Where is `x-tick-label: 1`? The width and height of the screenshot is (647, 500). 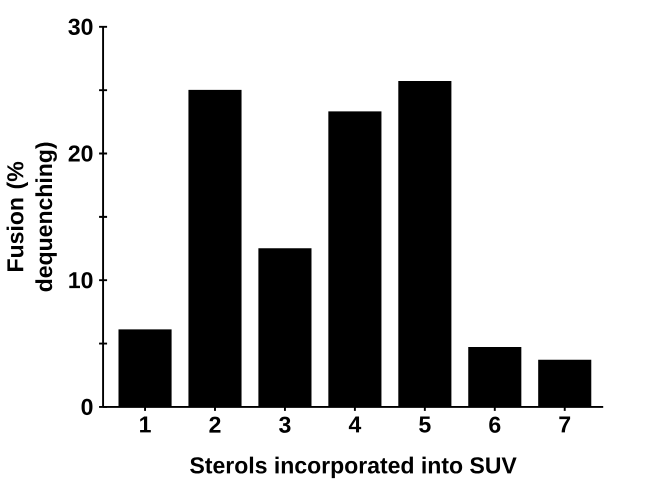
x-tick-label: 1 is located at coordinates (145, 424).